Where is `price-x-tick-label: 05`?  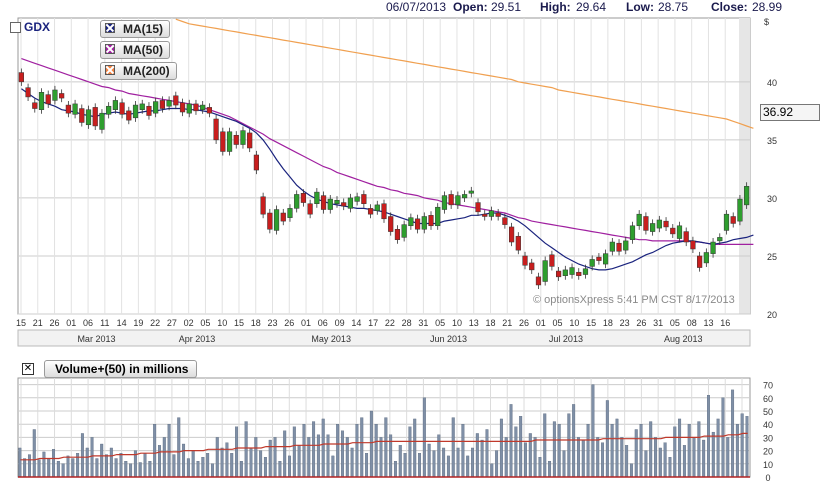 price-x-tick-label: 05 is located at coordinates (440, 323).